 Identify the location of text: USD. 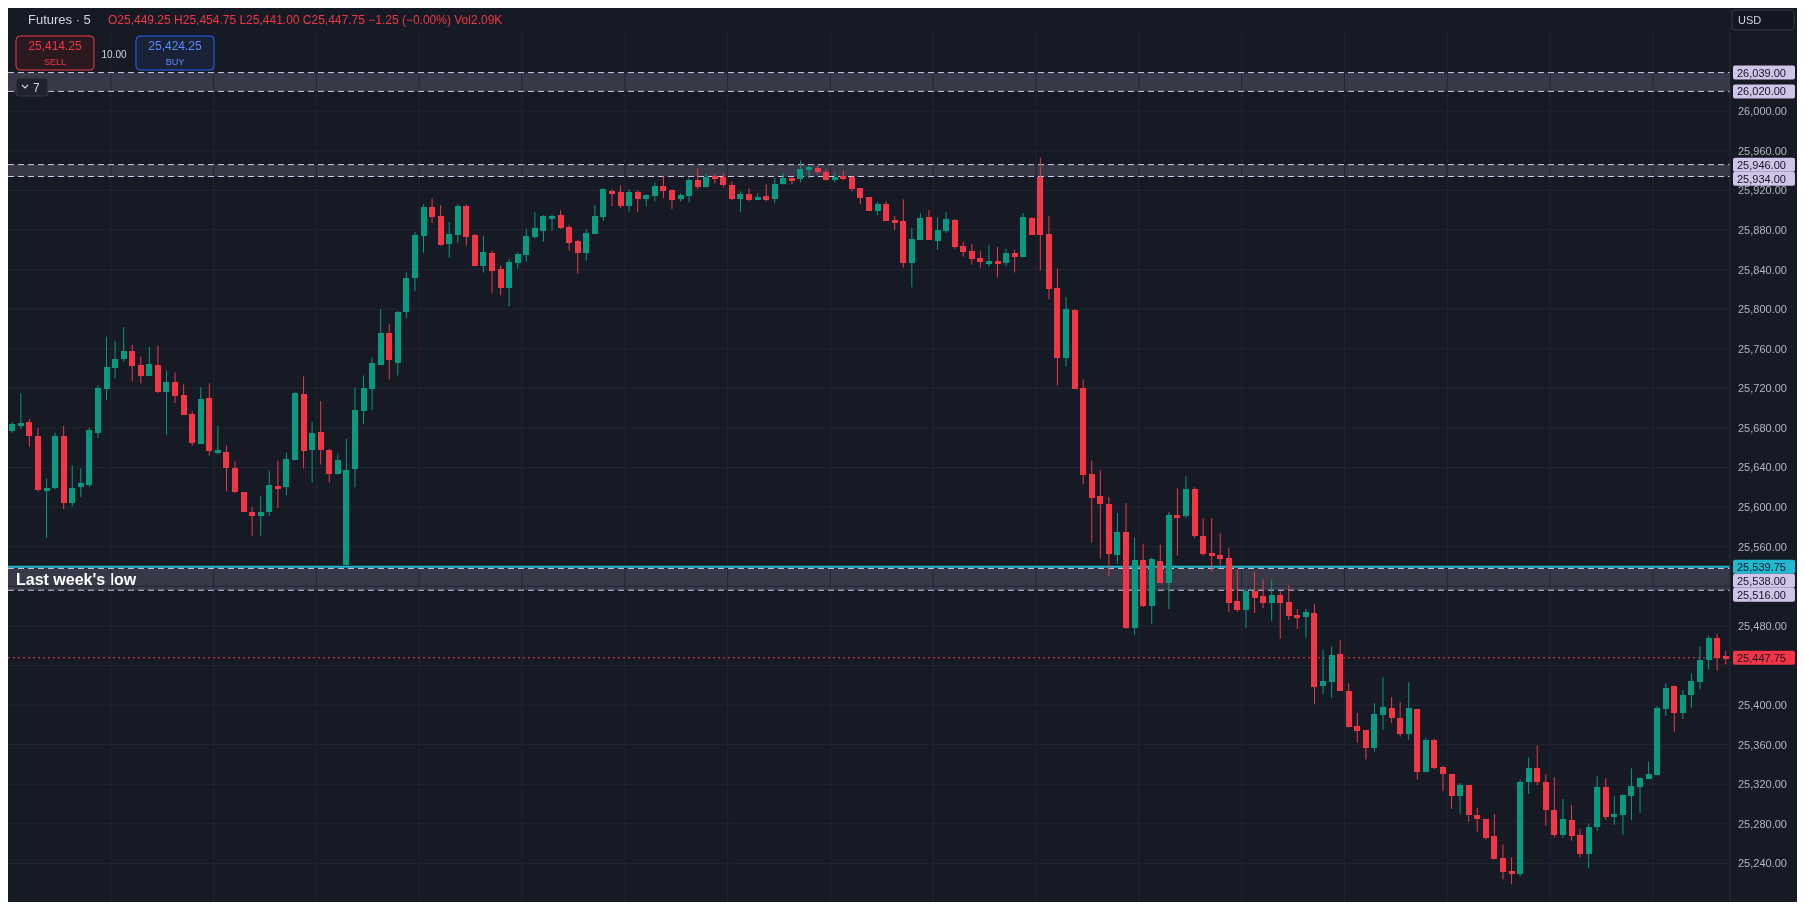
(1750, 20).